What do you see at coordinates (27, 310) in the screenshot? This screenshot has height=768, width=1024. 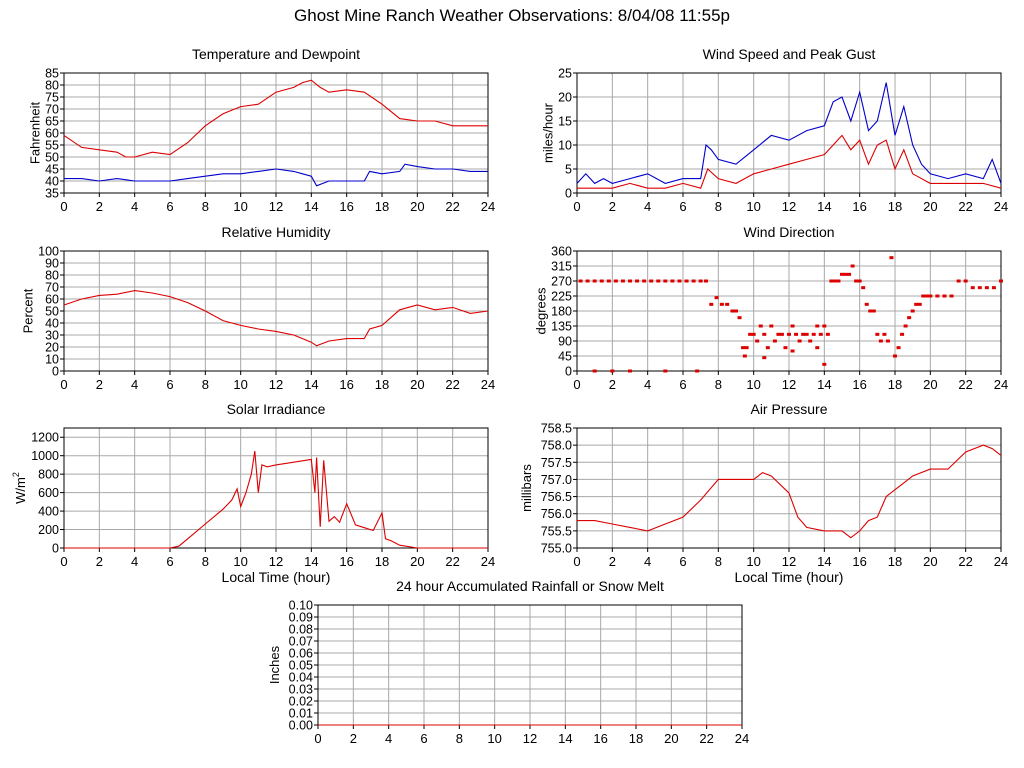 I see `humidity-ylabel: Percent` at bounding box center [27, 310].